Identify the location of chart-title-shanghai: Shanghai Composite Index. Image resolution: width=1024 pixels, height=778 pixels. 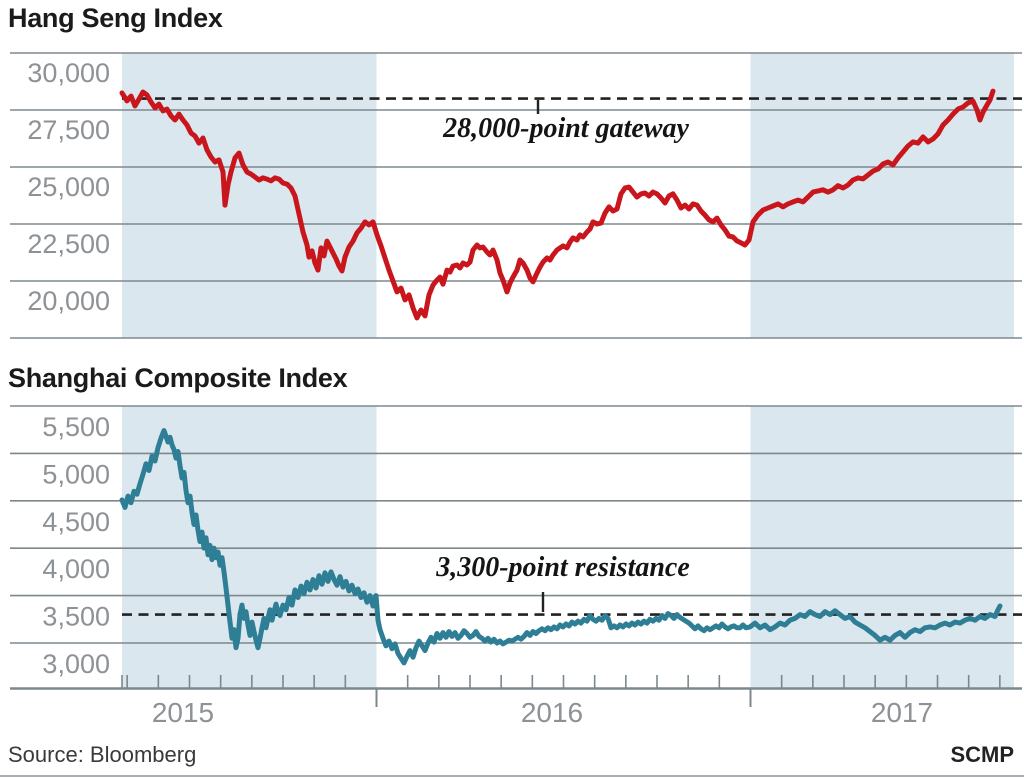
(178, 378).